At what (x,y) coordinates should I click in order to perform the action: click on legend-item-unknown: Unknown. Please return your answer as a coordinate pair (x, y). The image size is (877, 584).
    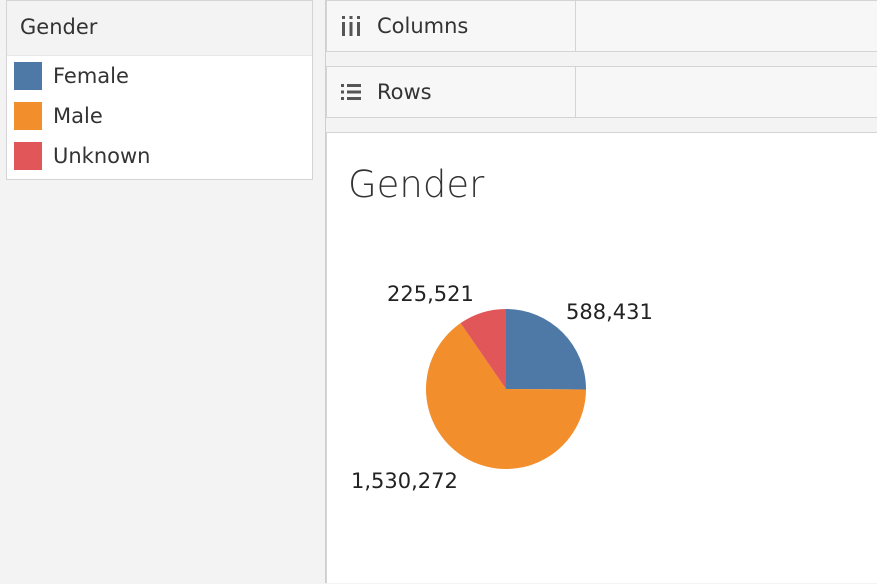
    Looking at the image, I should click on (159, 156).